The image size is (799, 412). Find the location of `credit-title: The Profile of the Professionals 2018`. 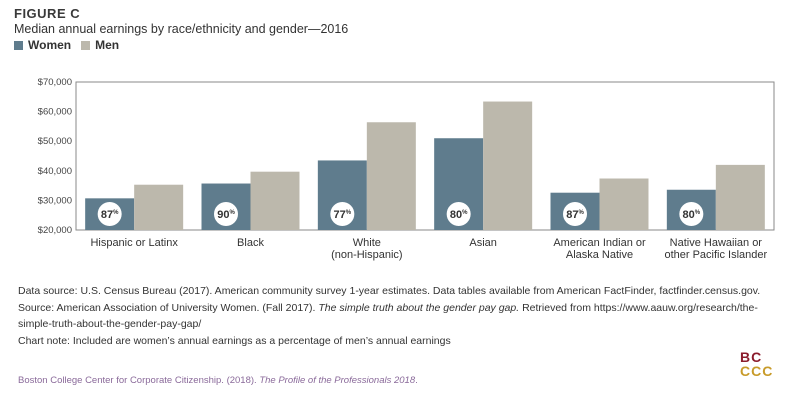

credit-title: The Profile of the Professionals 2018 is located at coordinates (337, 380).